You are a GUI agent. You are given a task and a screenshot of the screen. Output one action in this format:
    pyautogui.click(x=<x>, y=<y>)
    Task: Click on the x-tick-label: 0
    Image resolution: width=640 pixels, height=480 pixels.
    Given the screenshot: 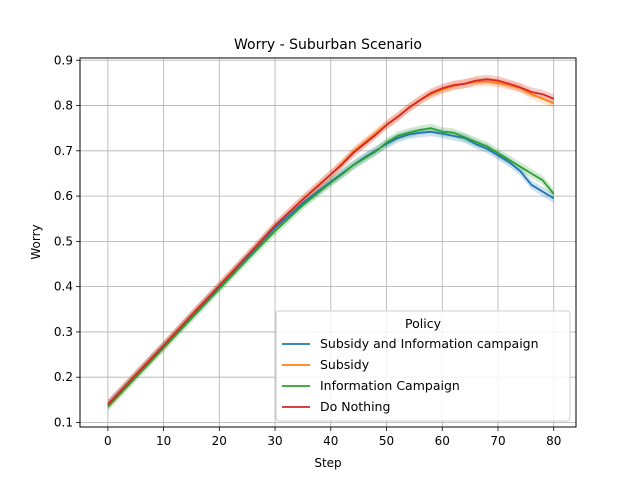 What is the action you would take?
    pyautogui.click(x=108, y=441)
    